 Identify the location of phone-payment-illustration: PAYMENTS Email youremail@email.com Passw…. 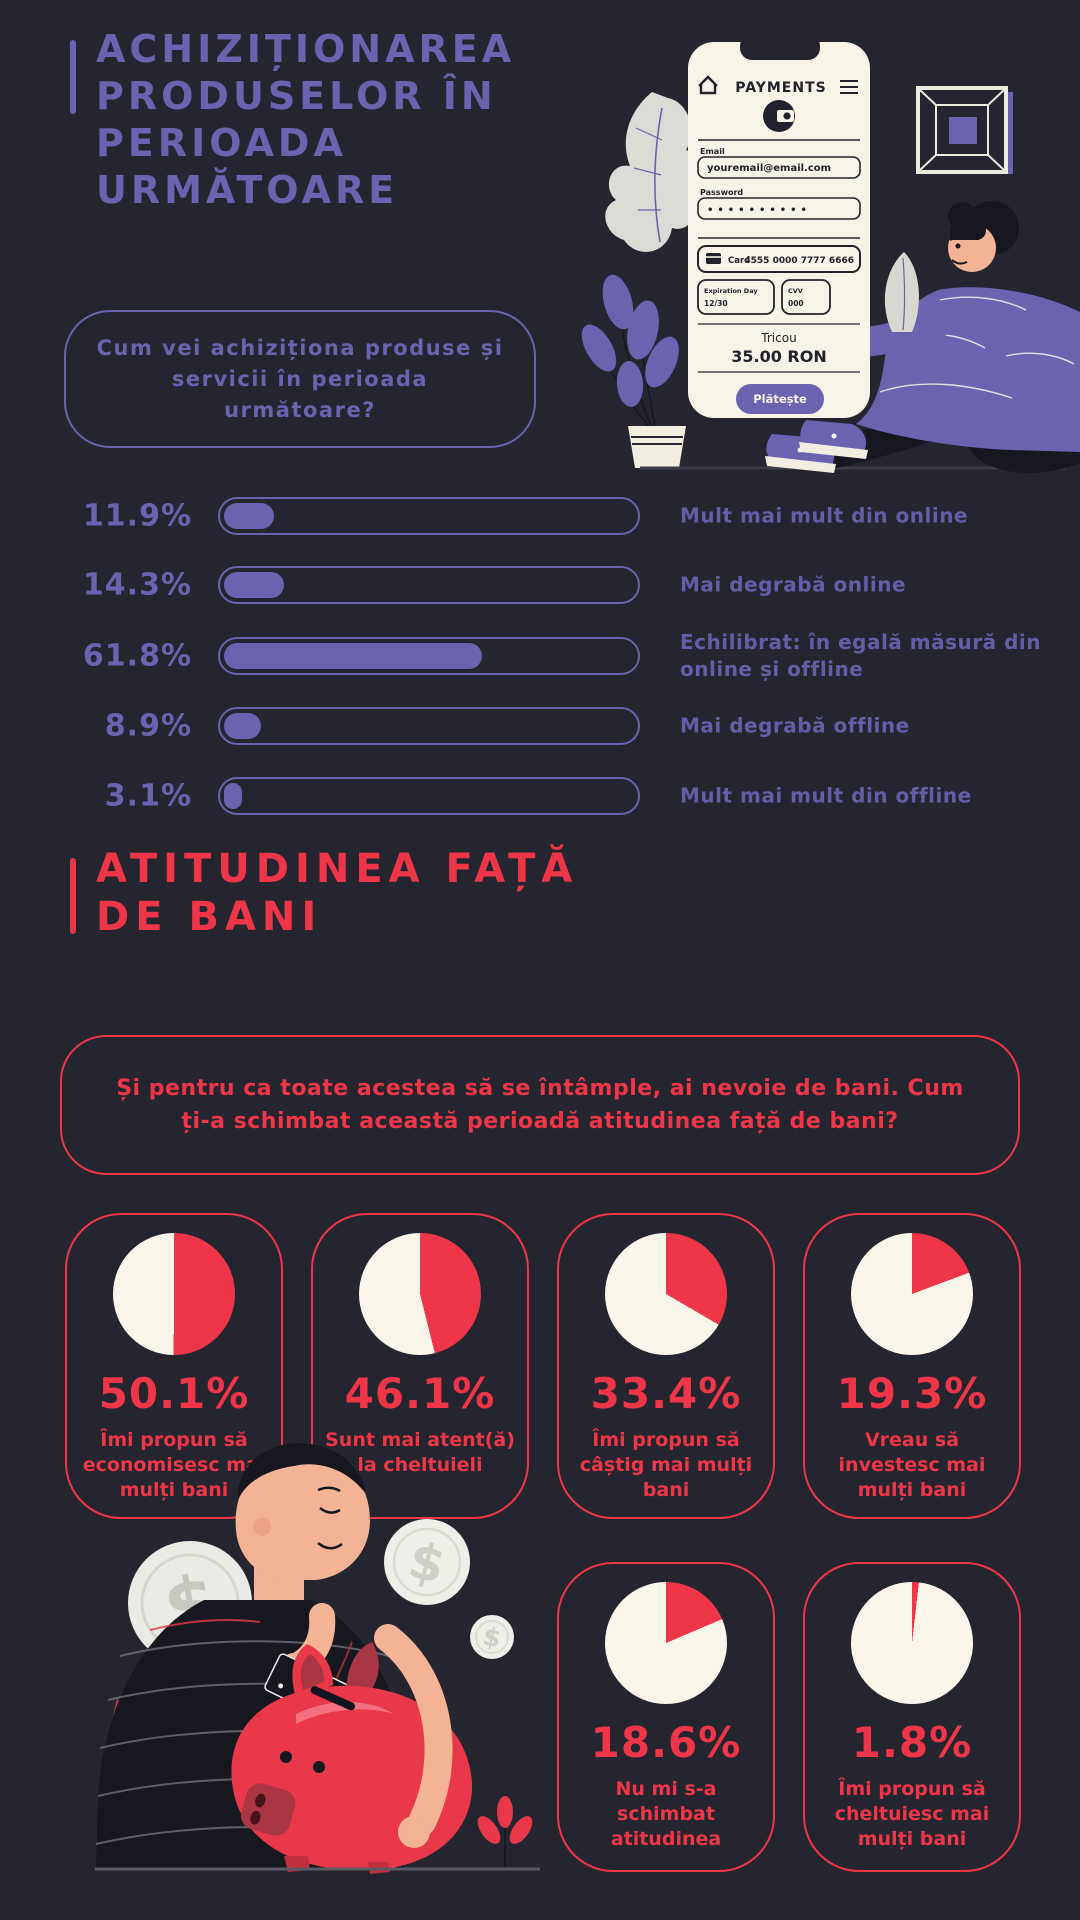
(830, 253).